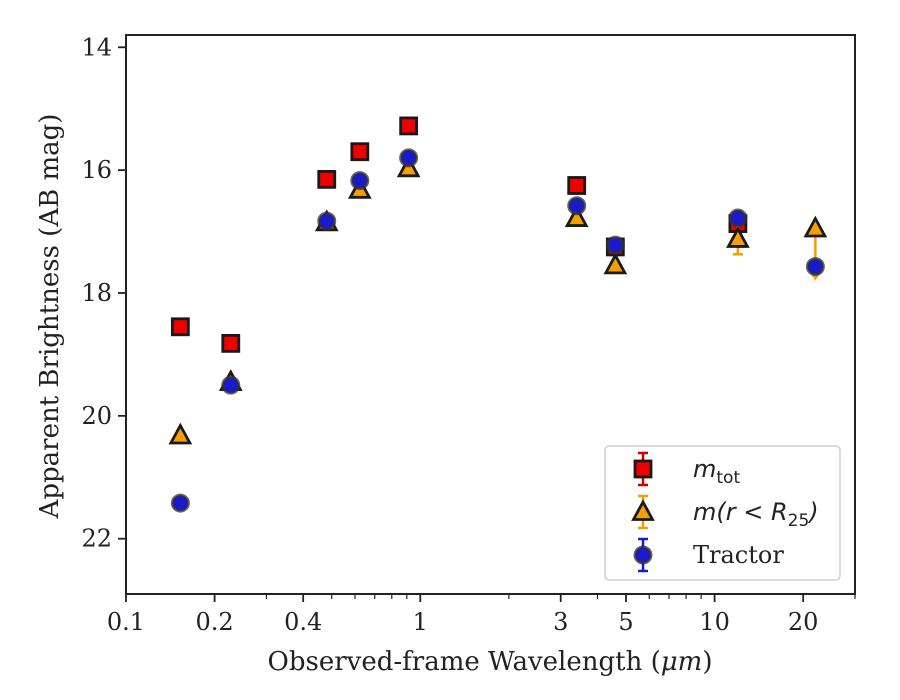 This screenshot has width=900, height=700. What do you see at coordinates (643, 469) in the screenshot?
I see `legend-marker-mtot` at bounding box center [643, 469].